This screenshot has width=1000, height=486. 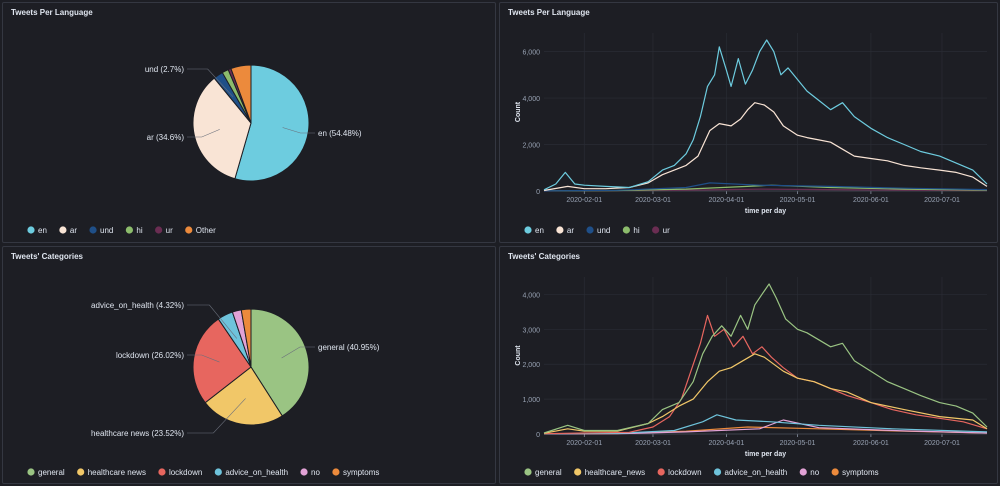 What do you see at coordinates (615, 472) in the screenshot?
I see `legend-label-healthcare-news: healthcare_news` at bounding box center [615, 472].